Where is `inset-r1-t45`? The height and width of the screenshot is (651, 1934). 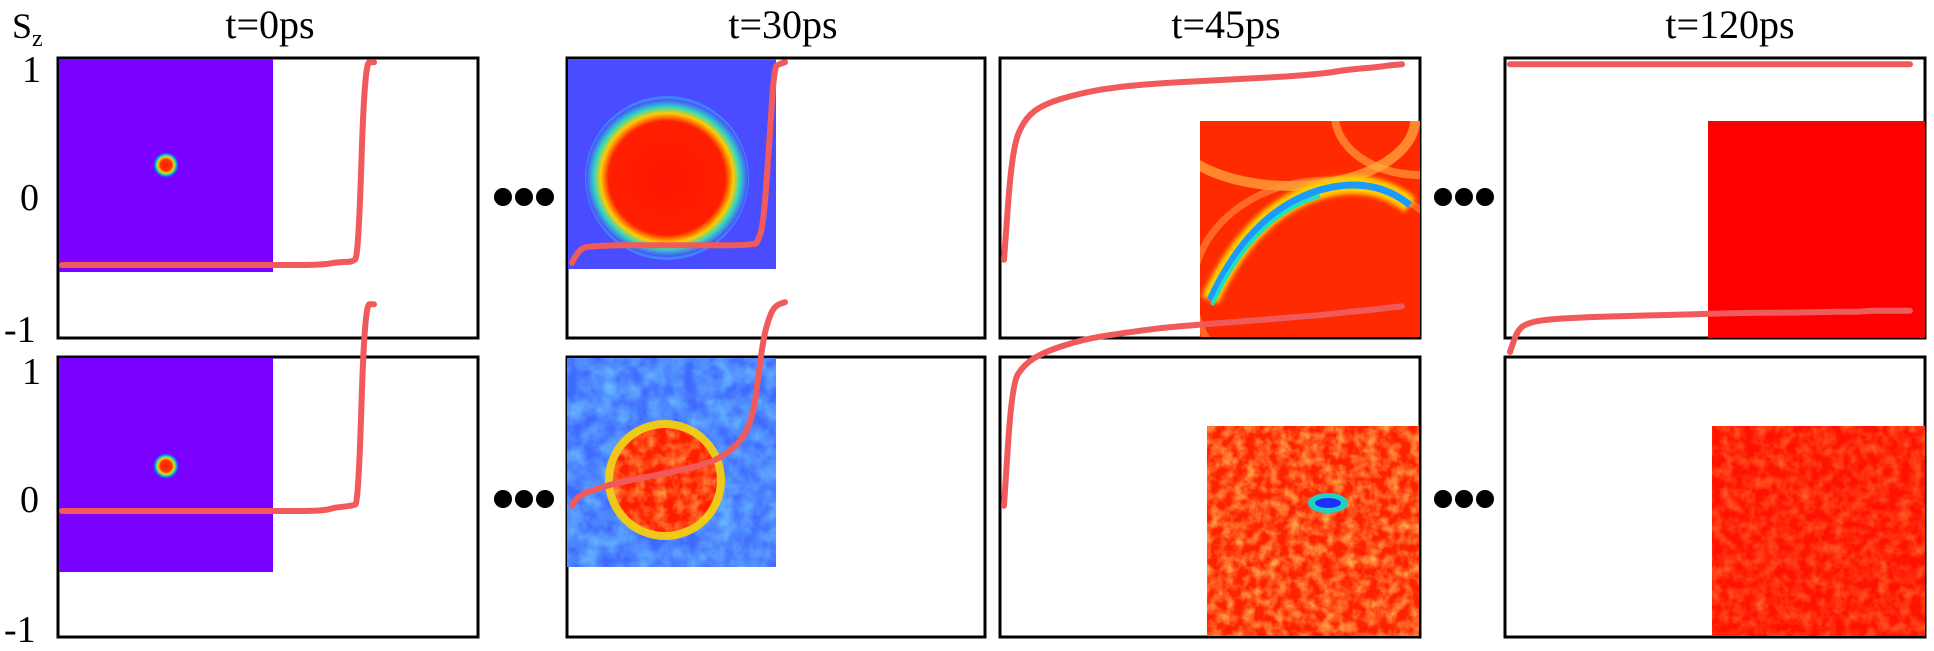 inset-r1-t45 is located at coordinates (1310, 229).